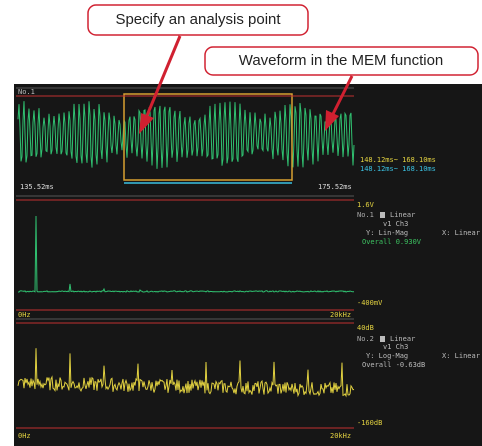  I want to click on time-end: 175.52ms, so click(335, 187).